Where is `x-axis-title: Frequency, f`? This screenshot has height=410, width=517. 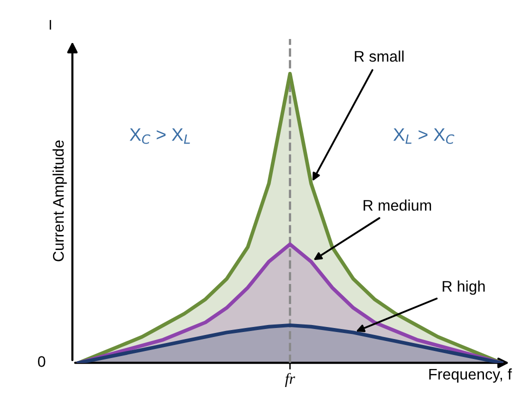
x-axis-title: Frequency, f is located at coordinates (470, 375).